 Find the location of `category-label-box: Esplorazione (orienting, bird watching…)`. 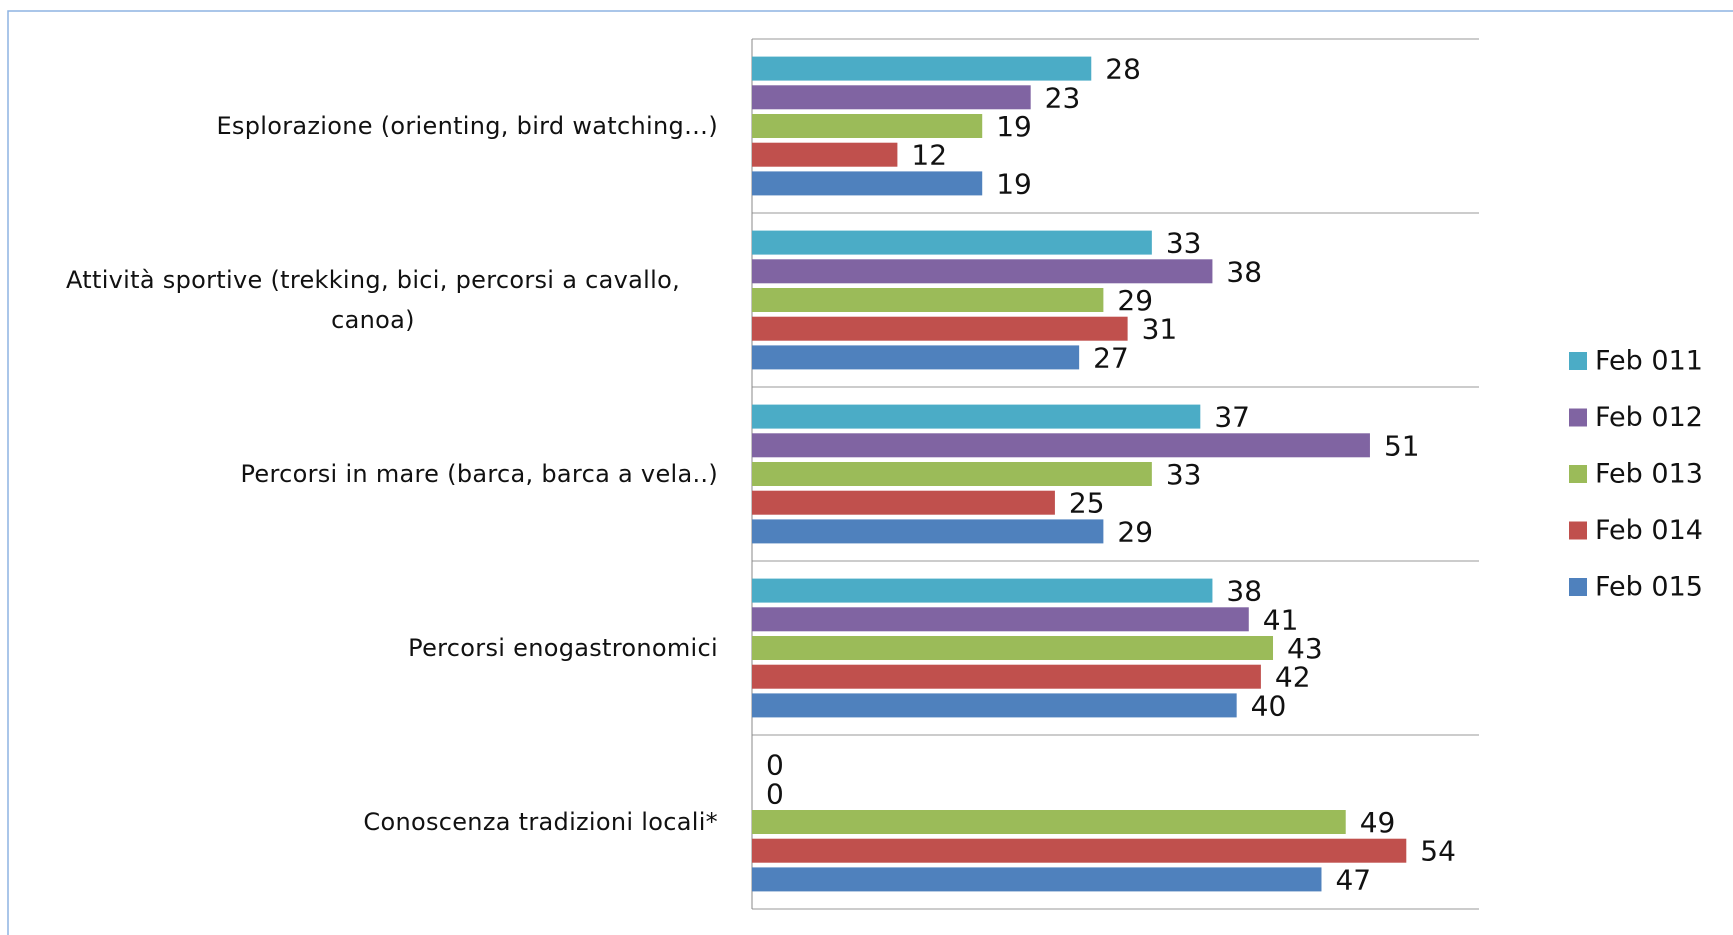

category-label-box: Esplorazione (orienting, bird watching…) is located at coordinates (373, 126).